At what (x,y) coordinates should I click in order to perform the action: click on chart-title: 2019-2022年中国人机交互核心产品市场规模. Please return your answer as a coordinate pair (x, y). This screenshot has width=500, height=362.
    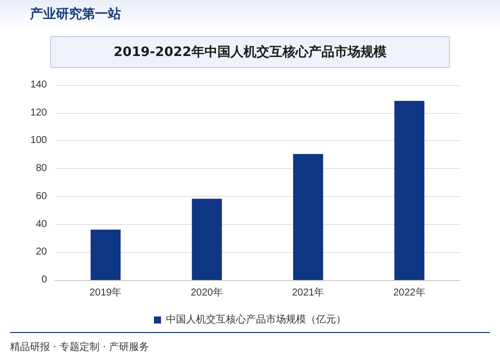
    Looking at the image, I should click on (250, 52).